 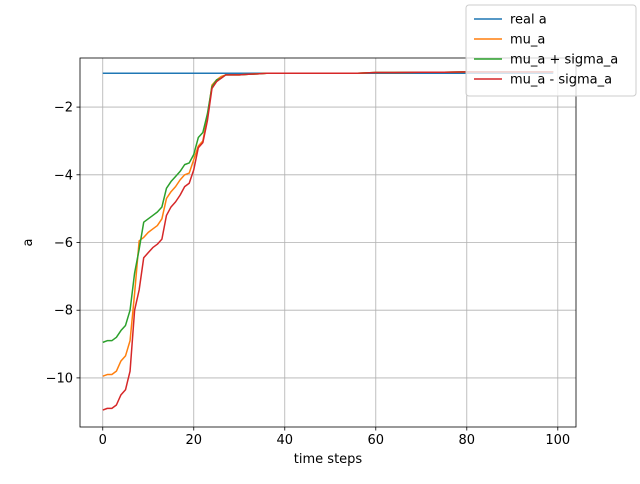 What do you see at coordinates (376, 440) in the screenshot?
I see `x-tick-label: 60` at bounding box center [376, 440].